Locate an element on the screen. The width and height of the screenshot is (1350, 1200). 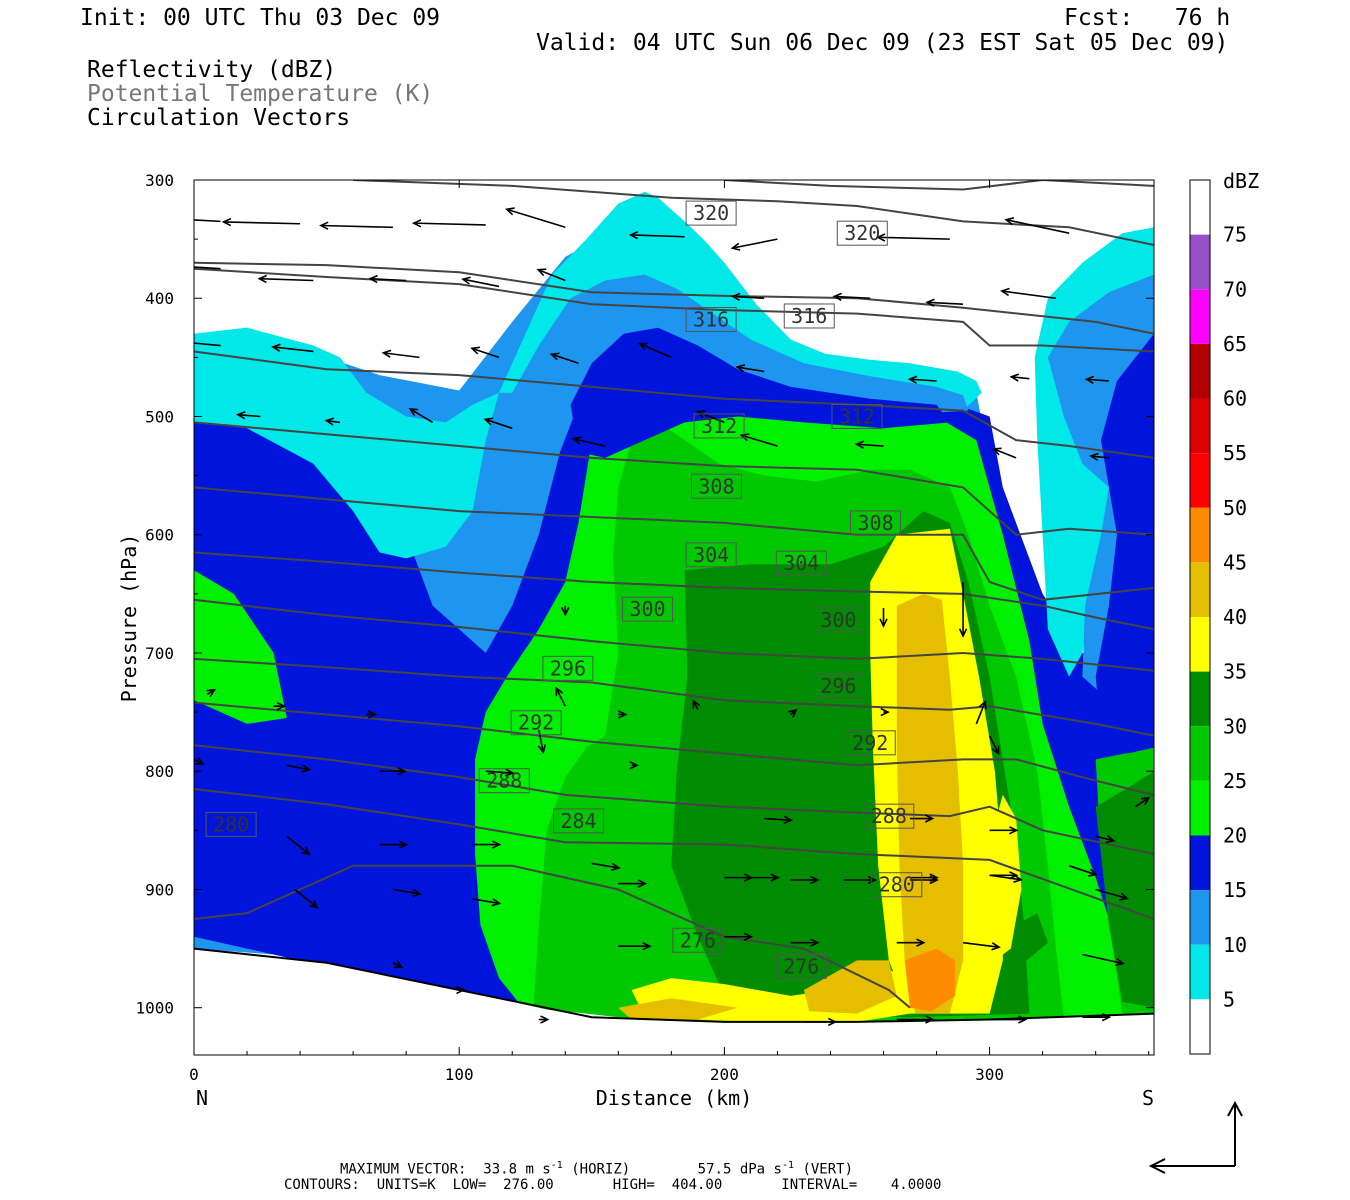
max-vector-horiz-label: (HORIZ) is located at coordinates (601, 1169).